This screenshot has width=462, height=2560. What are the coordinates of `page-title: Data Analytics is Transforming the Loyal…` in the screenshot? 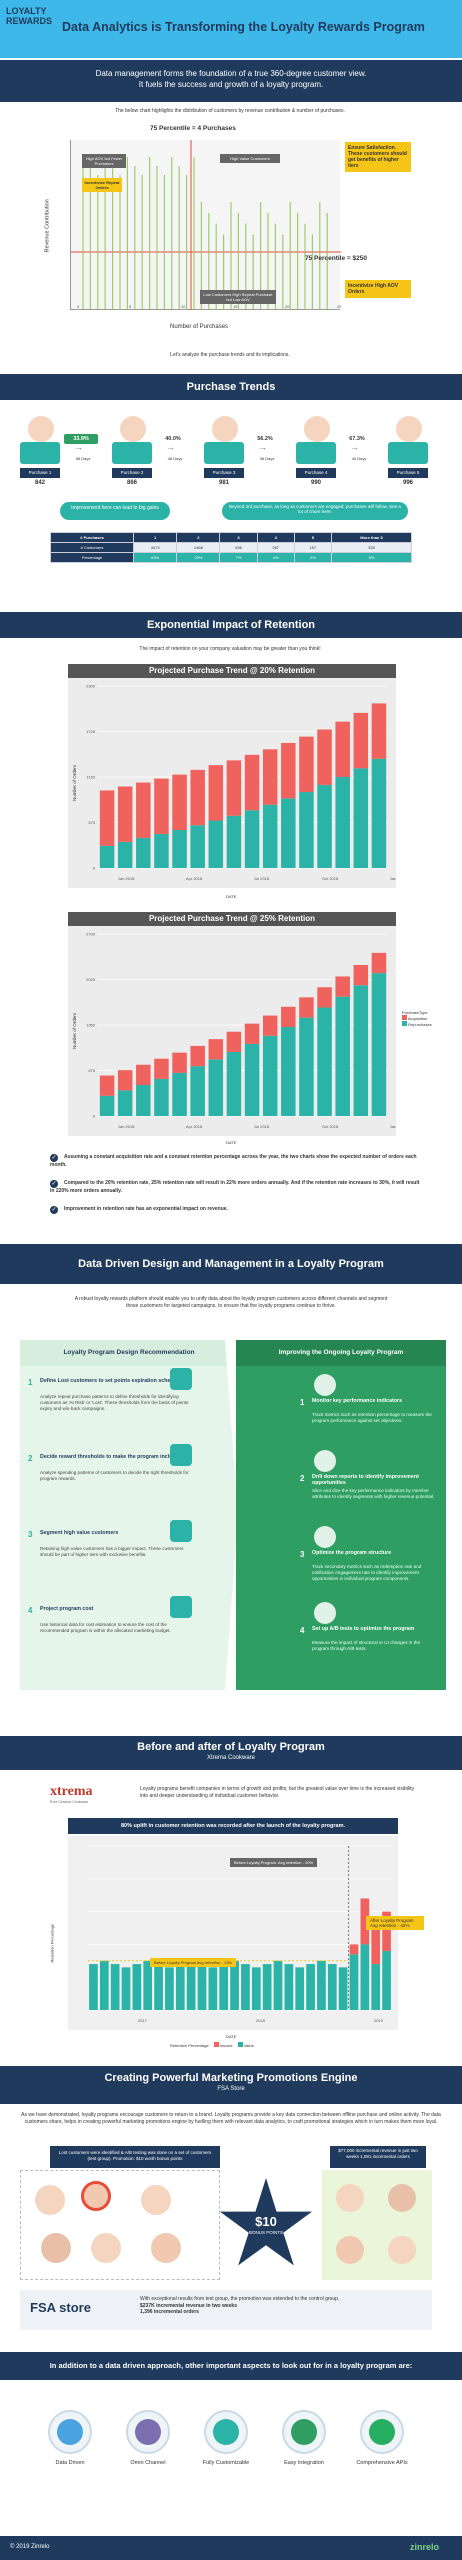 It's located at (243, 27).